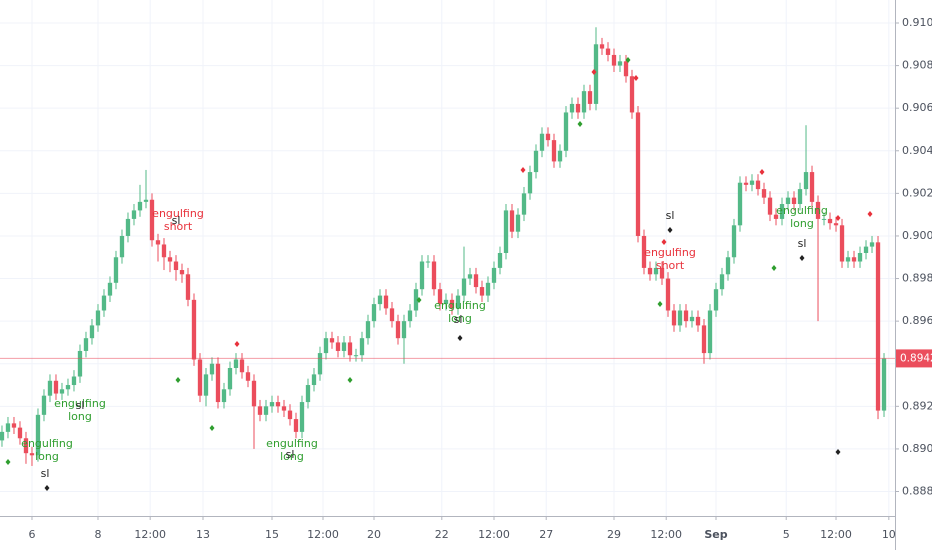 The image size is (932, 550). Describe the element at coordinates (203, 534) in the screenshot. I see `x-tick-label: 13` at that location.